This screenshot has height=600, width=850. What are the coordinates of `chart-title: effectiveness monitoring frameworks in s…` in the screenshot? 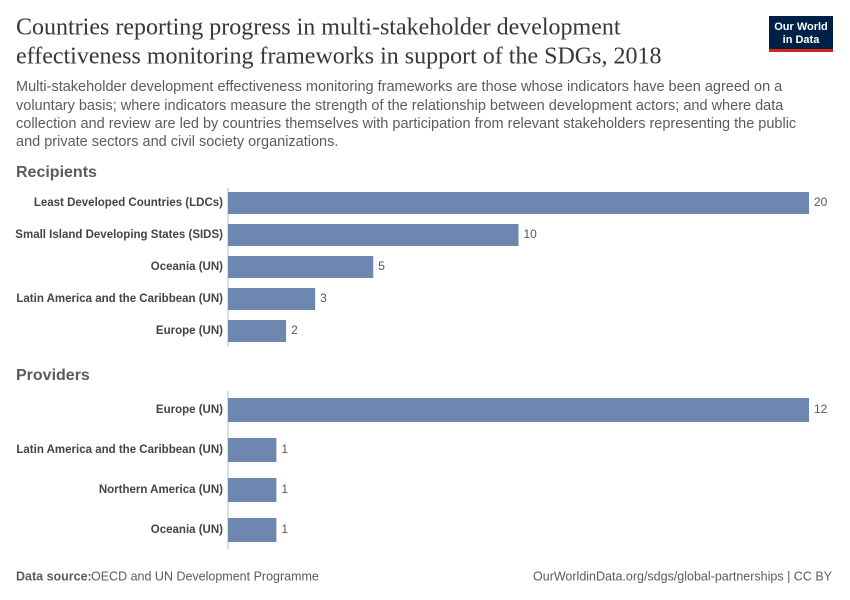 It's located at (338, 57).